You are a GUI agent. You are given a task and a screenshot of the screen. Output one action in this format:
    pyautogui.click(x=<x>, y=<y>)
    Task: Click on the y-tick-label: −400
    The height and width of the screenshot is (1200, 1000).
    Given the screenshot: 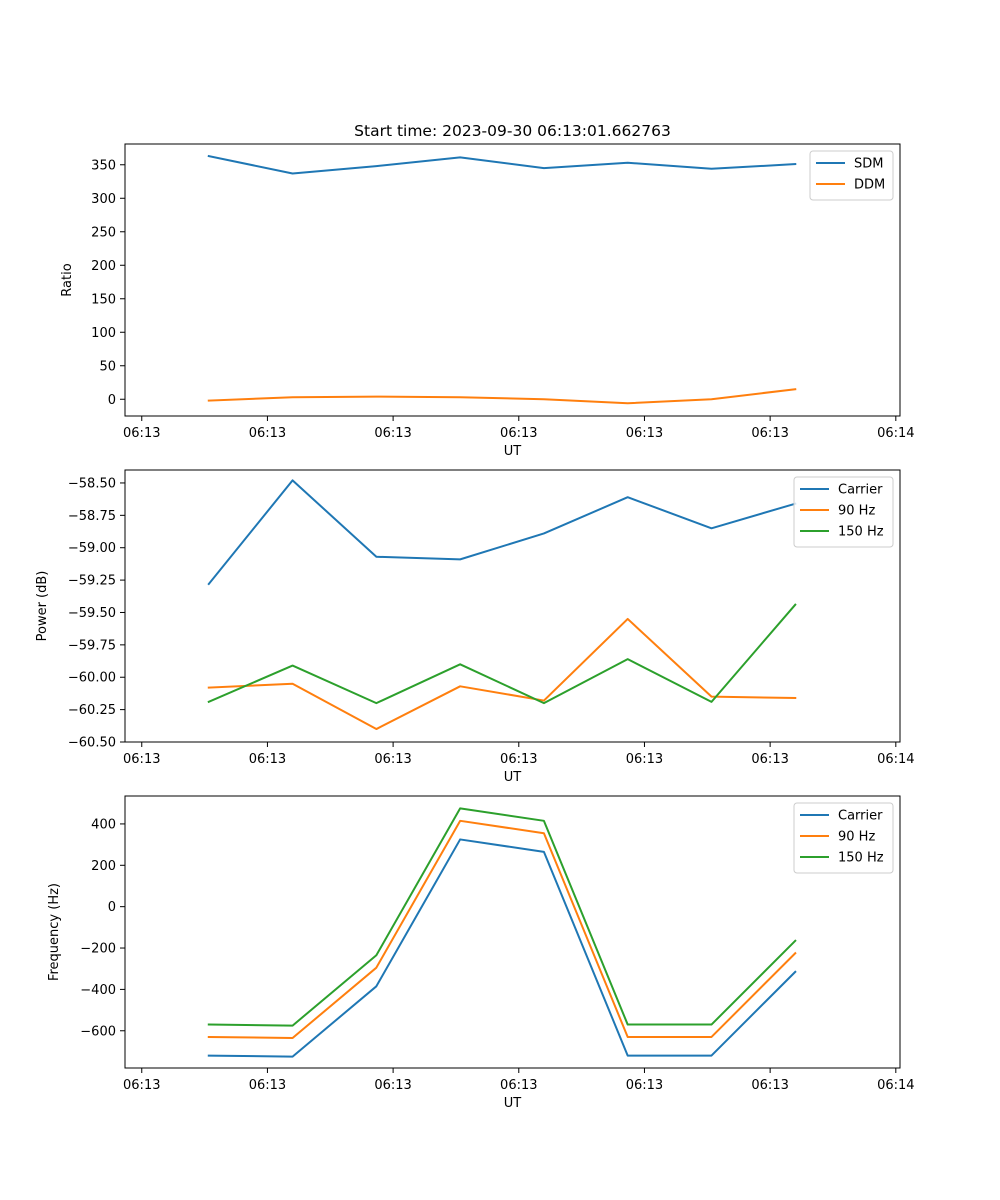 What is the action you would take?
    pyautogui.click(x=98, y=990)
    